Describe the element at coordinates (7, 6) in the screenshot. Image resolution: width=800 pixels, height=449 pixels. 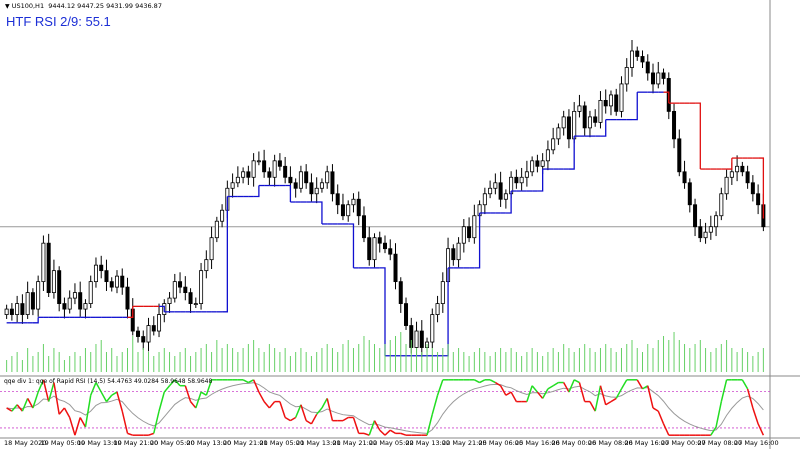
I see `dropdown-triangle-icon: ▼` at that location.